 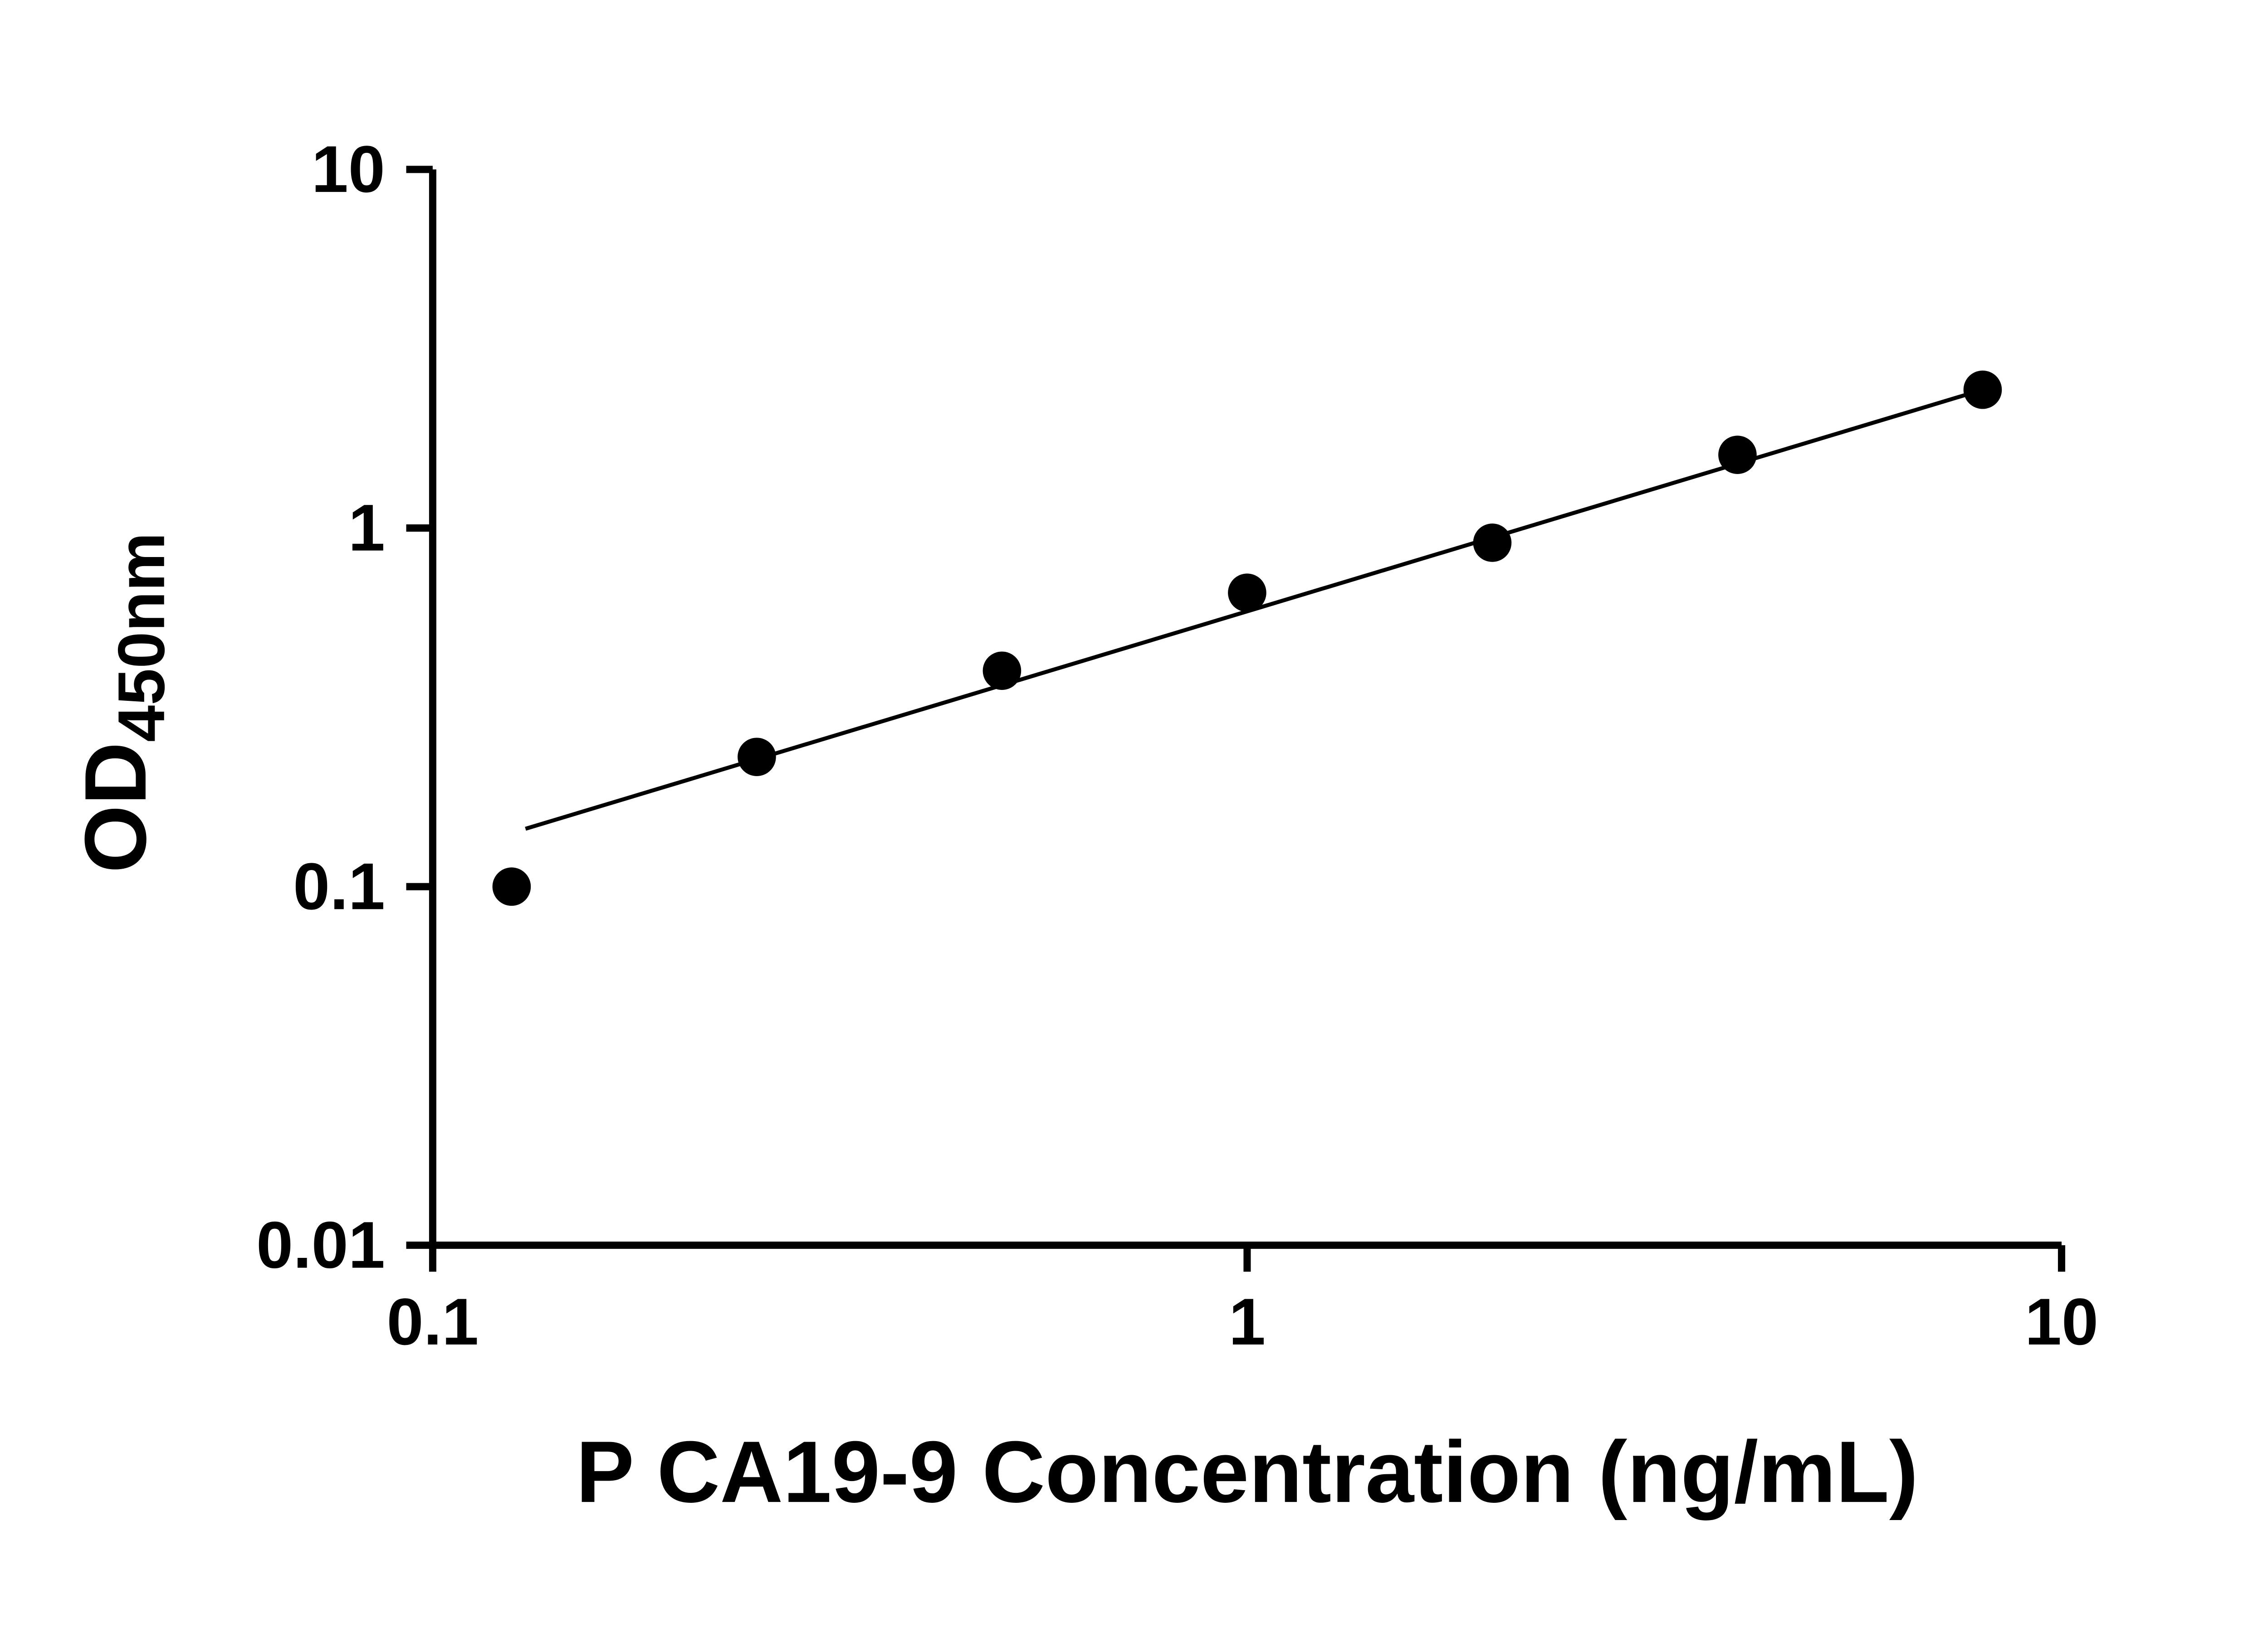 What do you see at coordinates (1247, 1472) in the screenshot?
I see `x-axis-title: P CA19-9 Concentration (ng/mL)` at bounding box center [1247, 1472].